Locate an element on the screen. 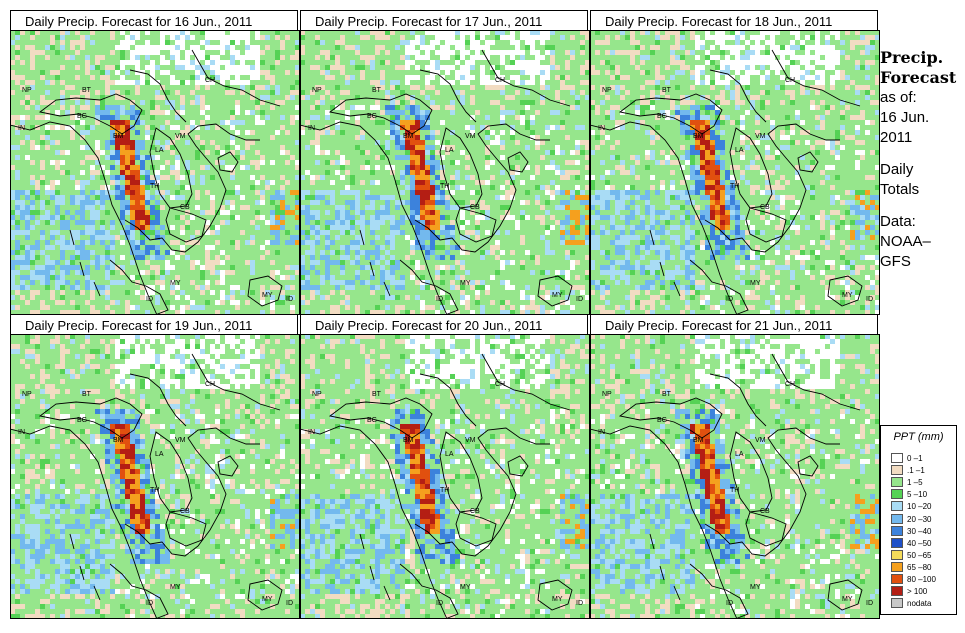 Image resolution: width=965 pixels, height=633 pixels. legend-label: > 100 is located at coordinates (917, 592).